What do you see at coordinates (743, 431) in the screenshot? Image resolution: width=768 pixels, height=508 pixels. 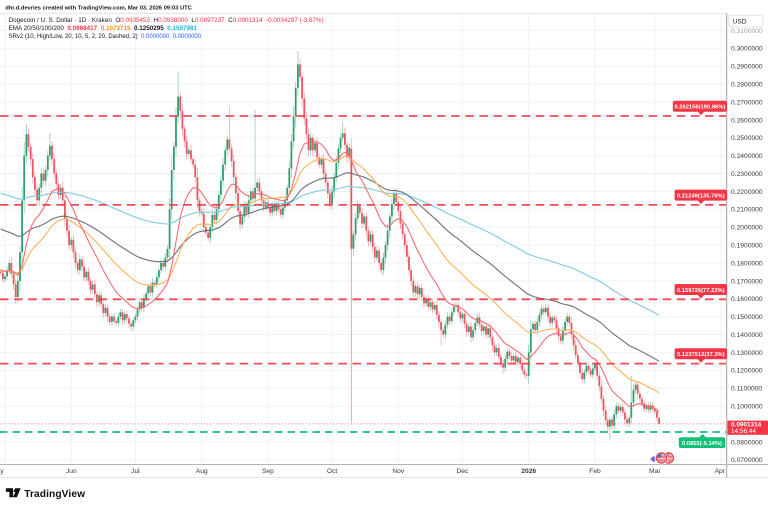 I see `svg-text: 14:56:44` at bounding box center [743, 431].